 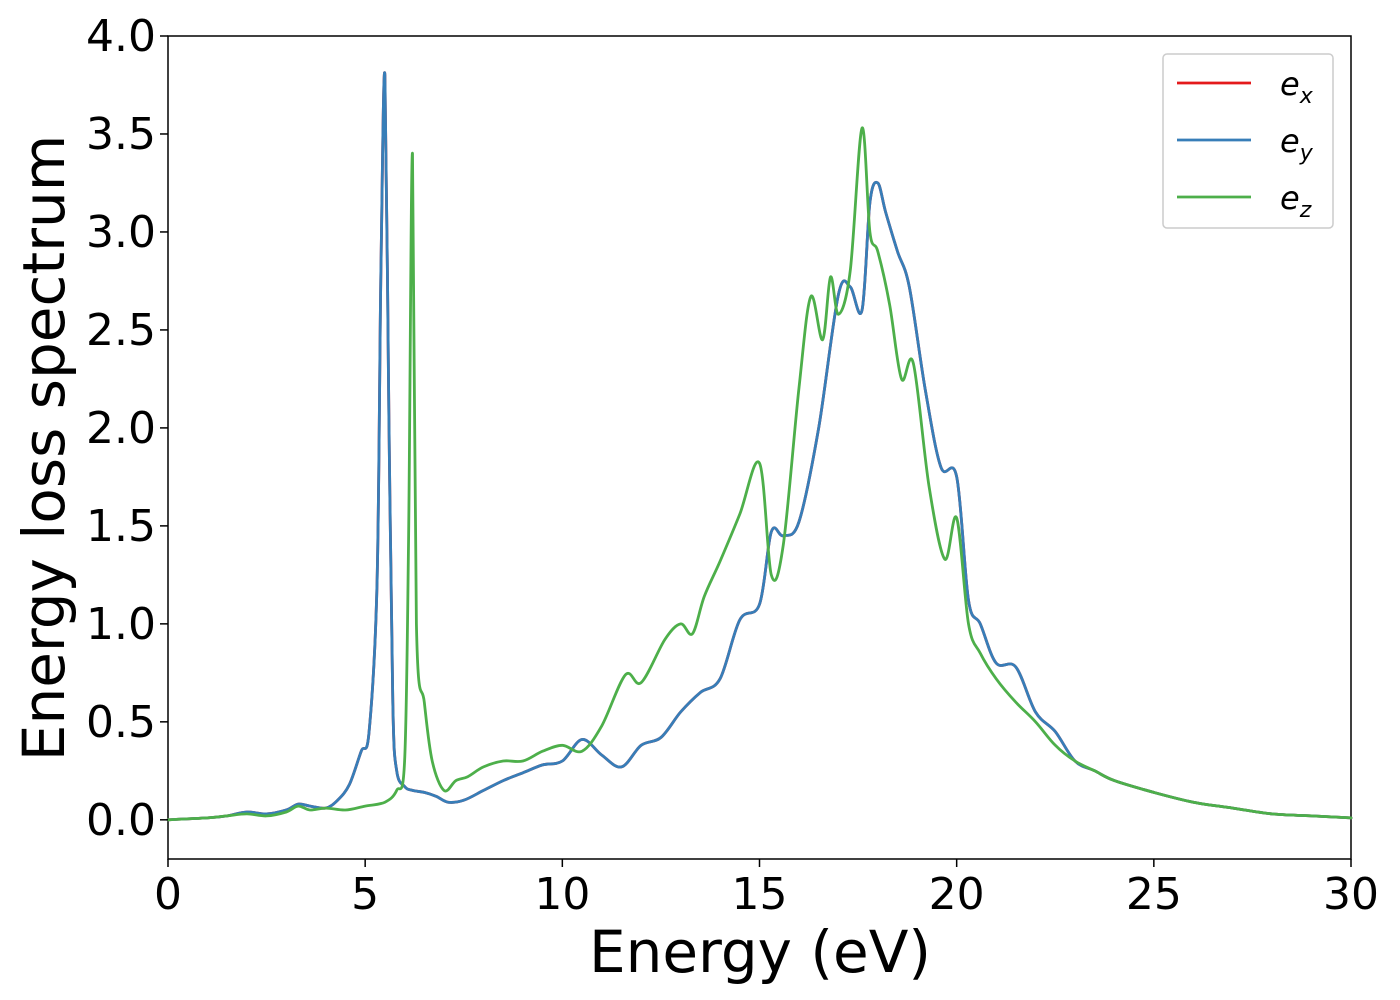 I want to click on legend-label: ex, so click(x=1297, y=87).